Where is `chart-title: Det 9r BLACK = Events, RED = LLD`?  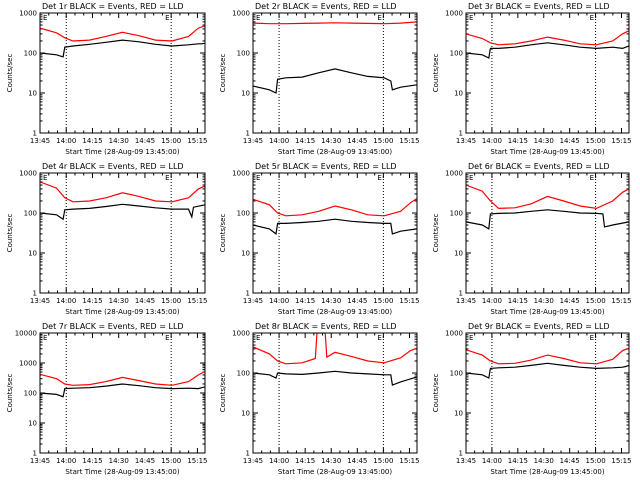 chart-title: Det 9r BLACK = Events, RED = LLD is located at coordinates (539, 326).